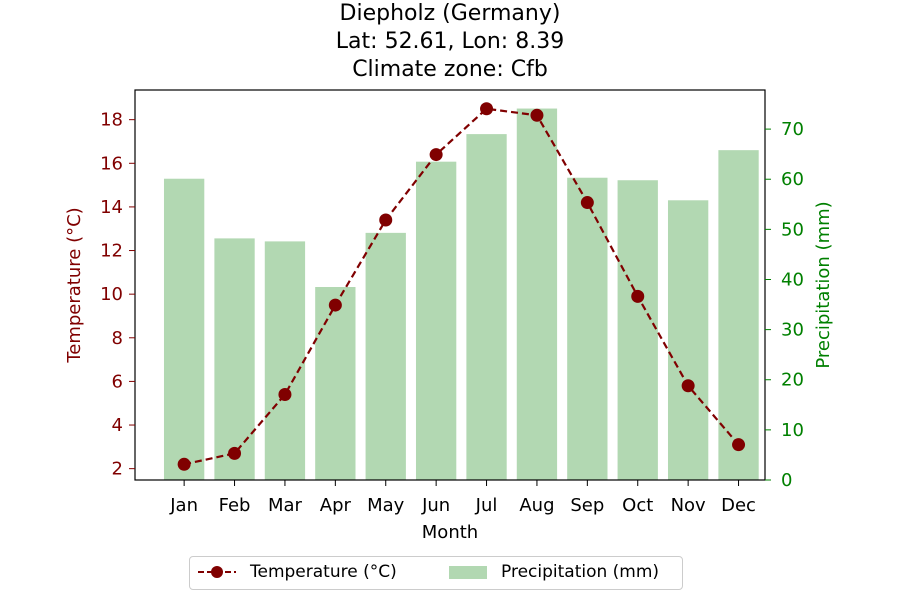 The width and height of the screenshot is (900, 600). I want to click on left-y-tick-label: 6, so click(117, 381).